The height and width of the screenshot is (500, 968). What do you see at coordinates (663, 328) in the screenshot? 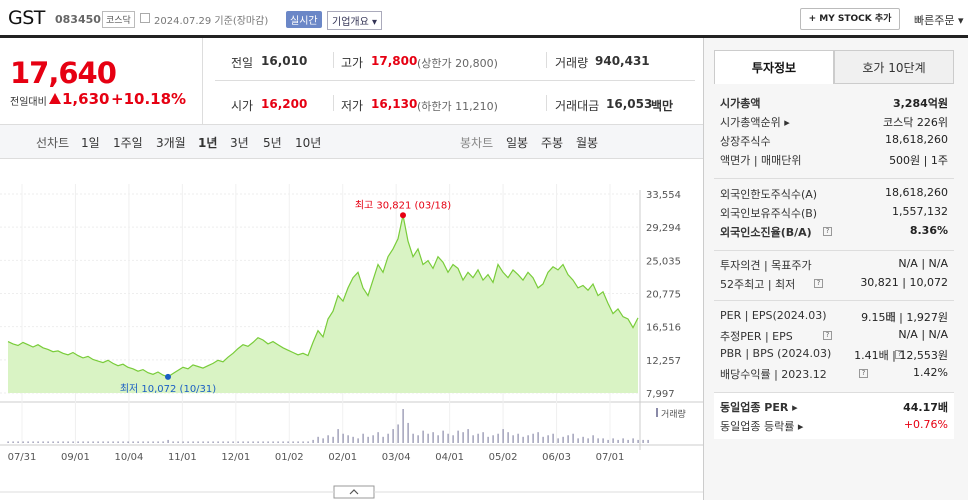
I see `y-tick-label: 16,516` at bounding box center [663, 328].